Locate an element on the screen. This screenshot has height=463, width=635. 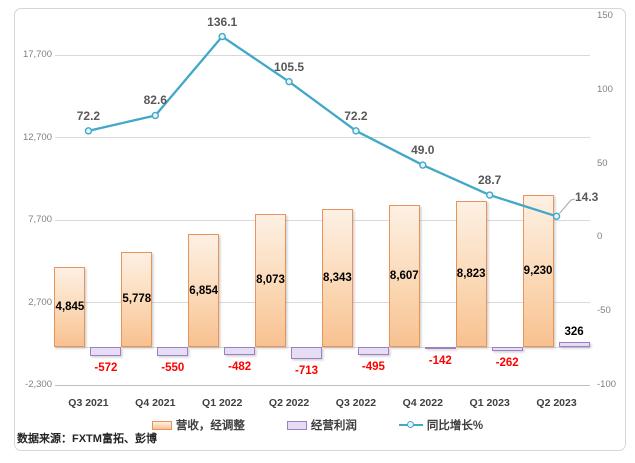
line-data-label: 82.6 is located at coordinates (155, 100).